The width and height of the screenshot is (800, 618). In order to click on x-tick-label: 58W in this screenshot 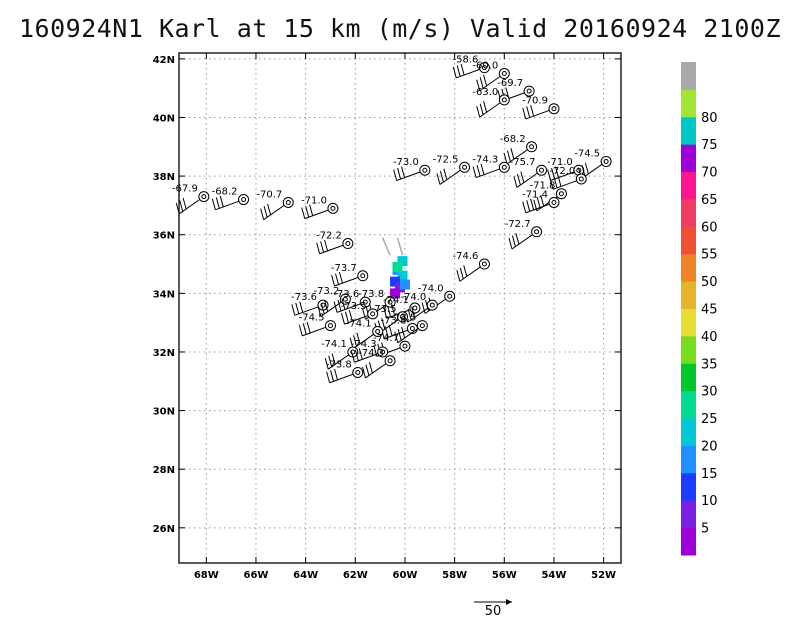, I will do `click(454, 575)`.